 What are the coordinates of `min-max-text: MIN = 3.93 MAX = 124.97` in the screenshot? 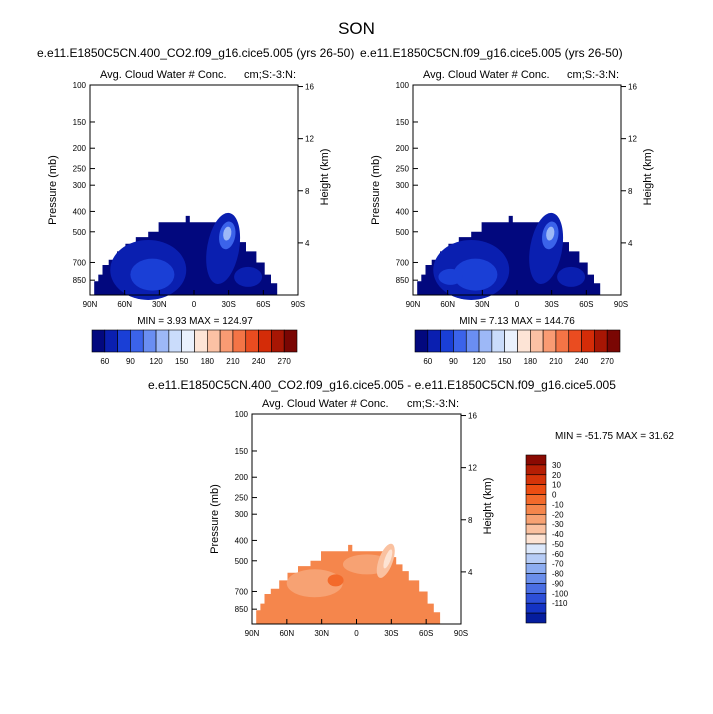 It's located at (195, 321).